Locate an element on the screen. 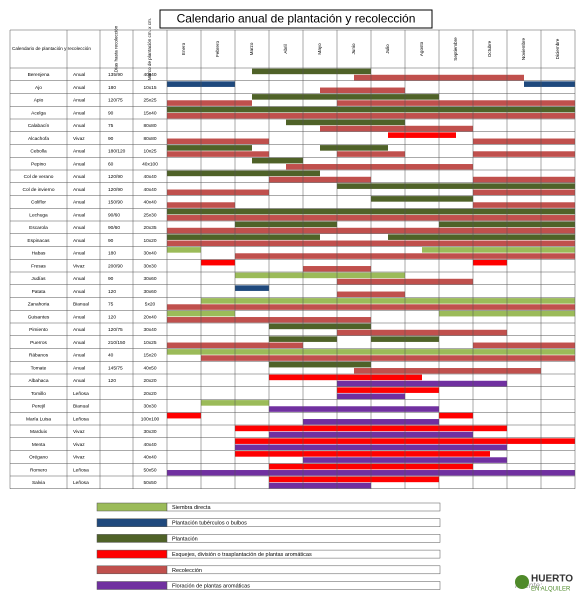  crop-name: Marduix is located at coordinates (39, 432).